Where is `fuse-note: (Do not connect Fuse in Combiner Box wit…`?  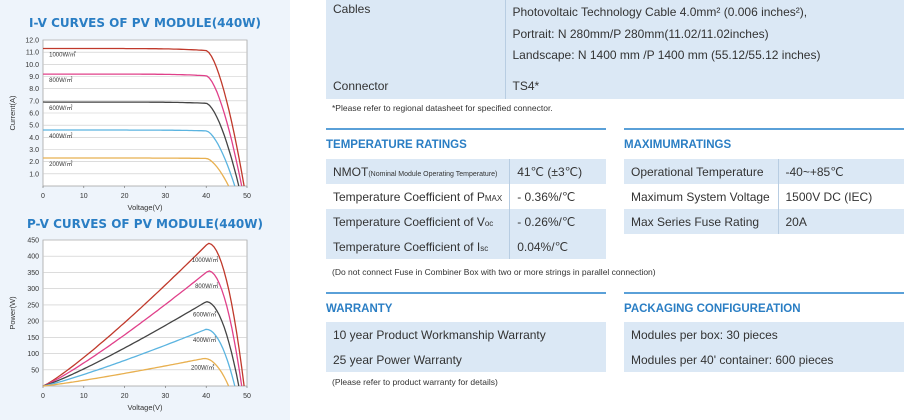
fuse-note: (Do not connect Fuse in Combiner Box wit… is located at coordinates (494, 272).